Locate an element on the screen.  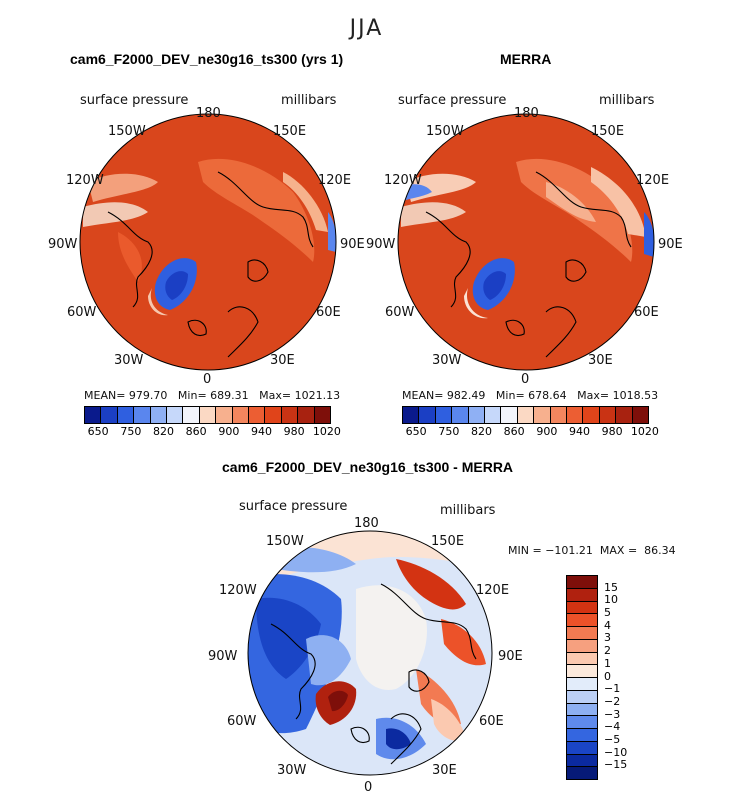
panel2-colorbar-label: 650 is located at coordinates (416, 431).